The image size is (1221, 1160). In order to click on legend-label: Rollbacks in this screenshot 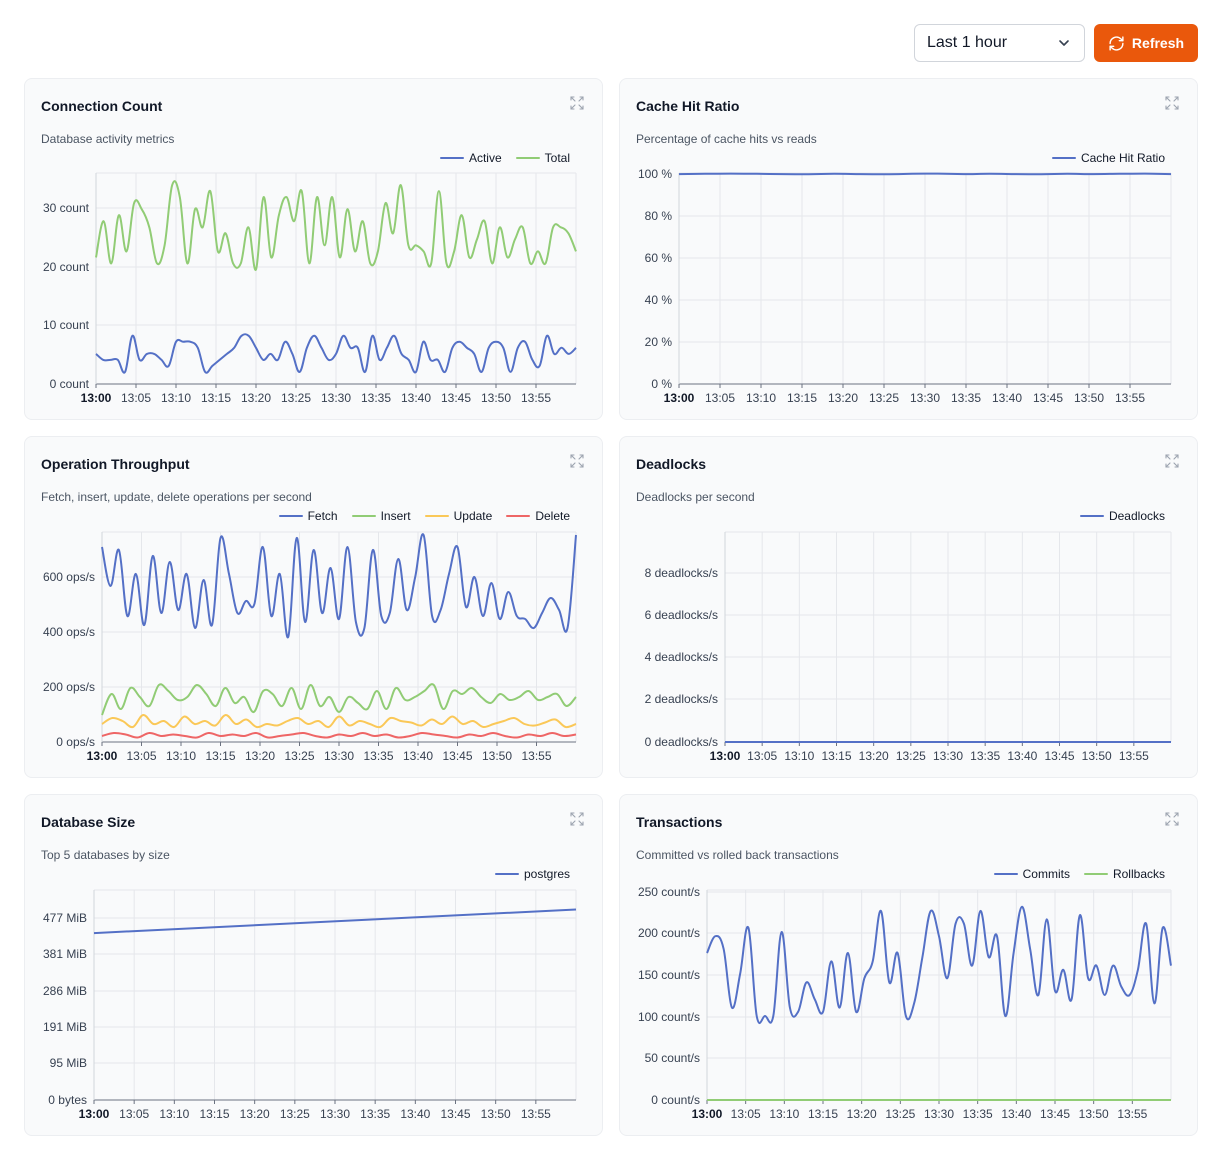, I will do `click(1138, 874)`.